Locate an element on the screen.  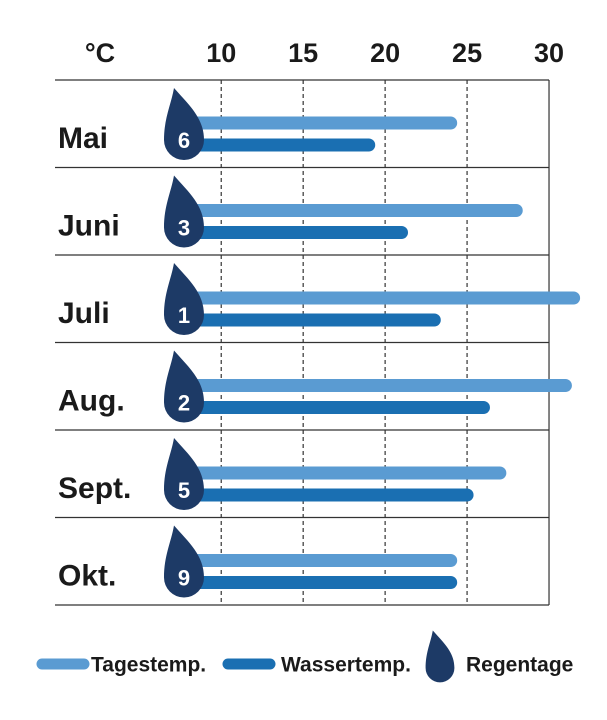
category-label: Mai is located at coordinates (83, 138).